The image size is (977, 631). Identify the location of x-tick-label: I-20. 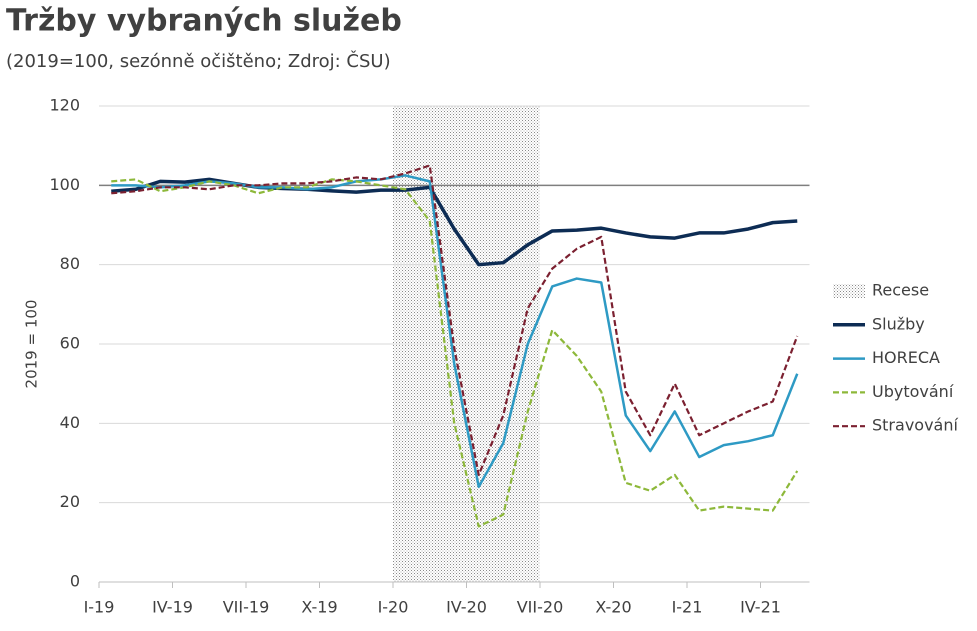
(393, 607).